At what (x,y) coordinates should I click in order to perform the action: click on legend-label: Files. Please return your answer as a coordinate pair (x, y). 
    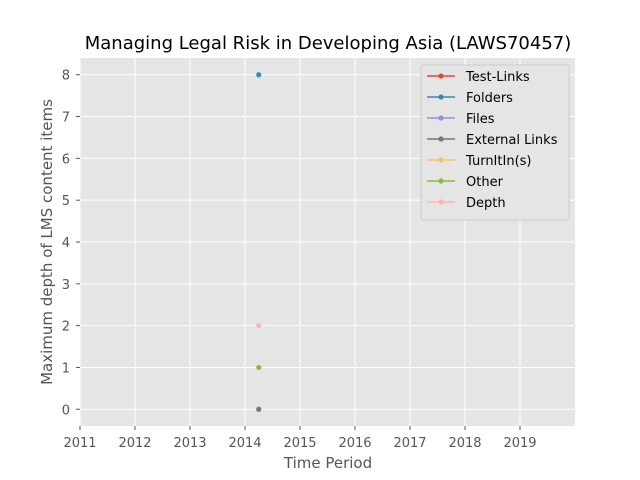
    Looking at the image, I should click on (480, 119).